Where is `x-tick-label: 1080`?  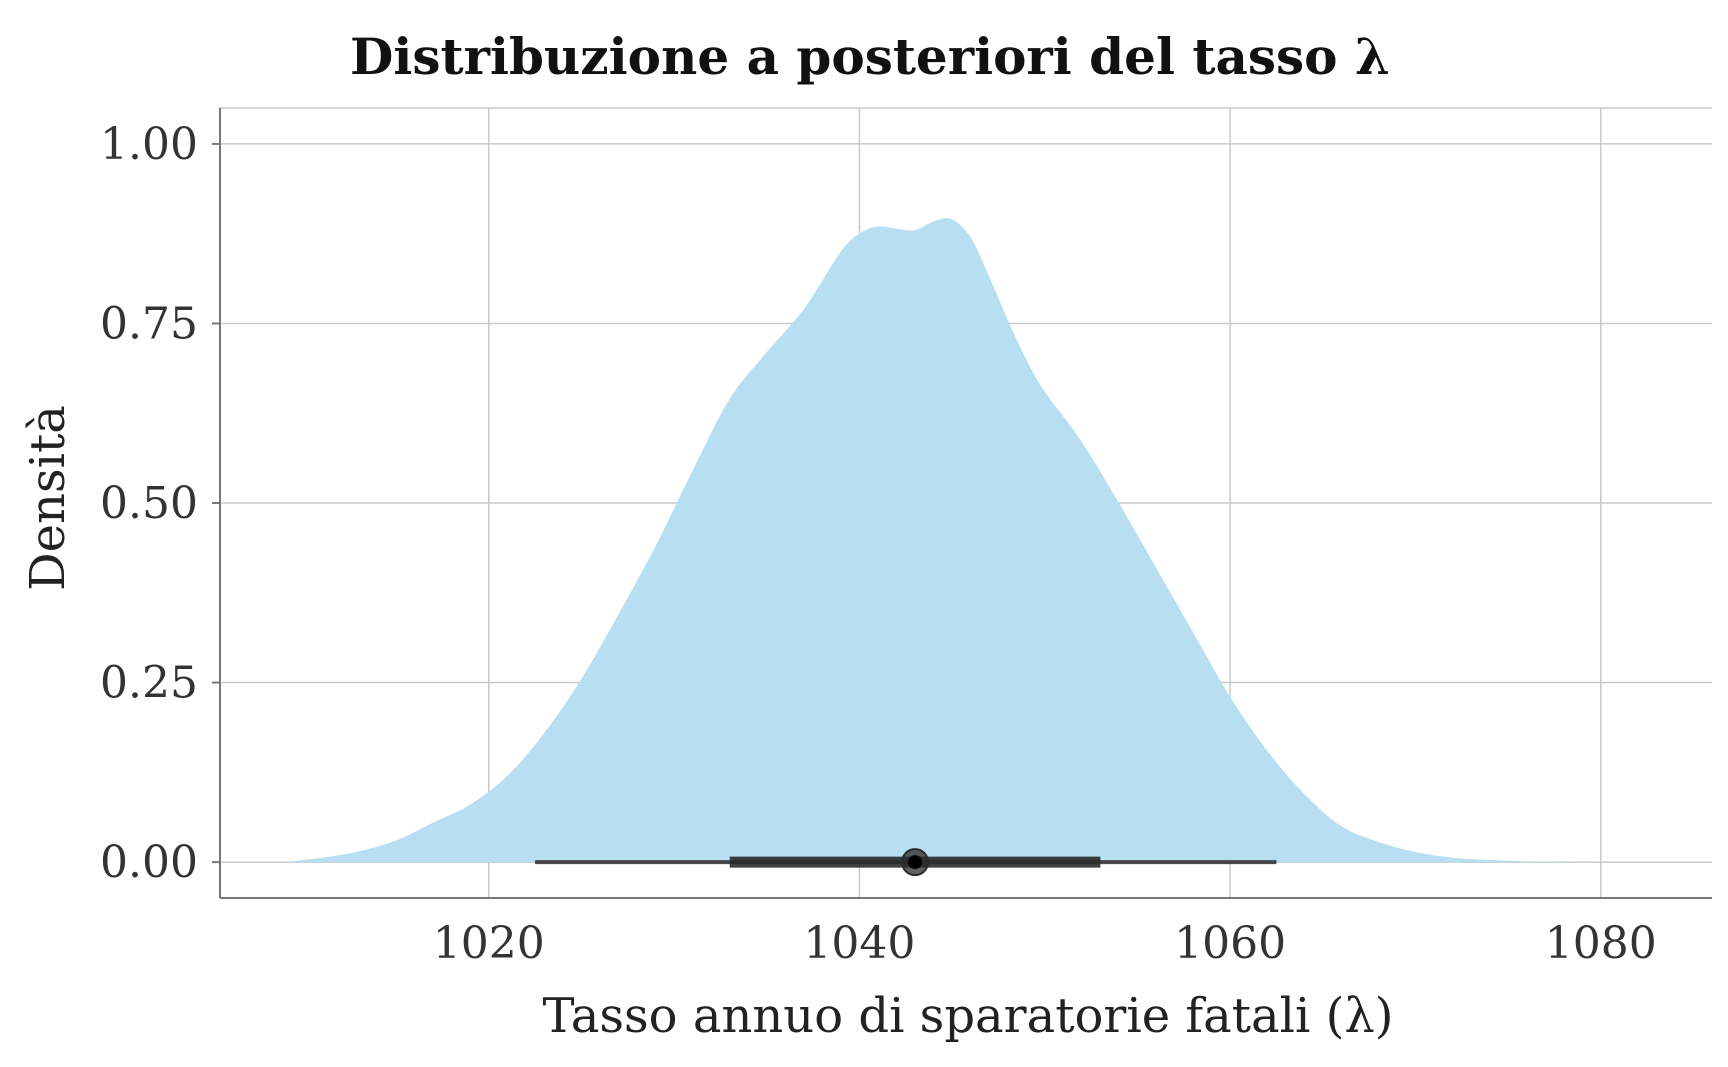 x-tick-label: 1080 is located at coordinates (1601, 943).